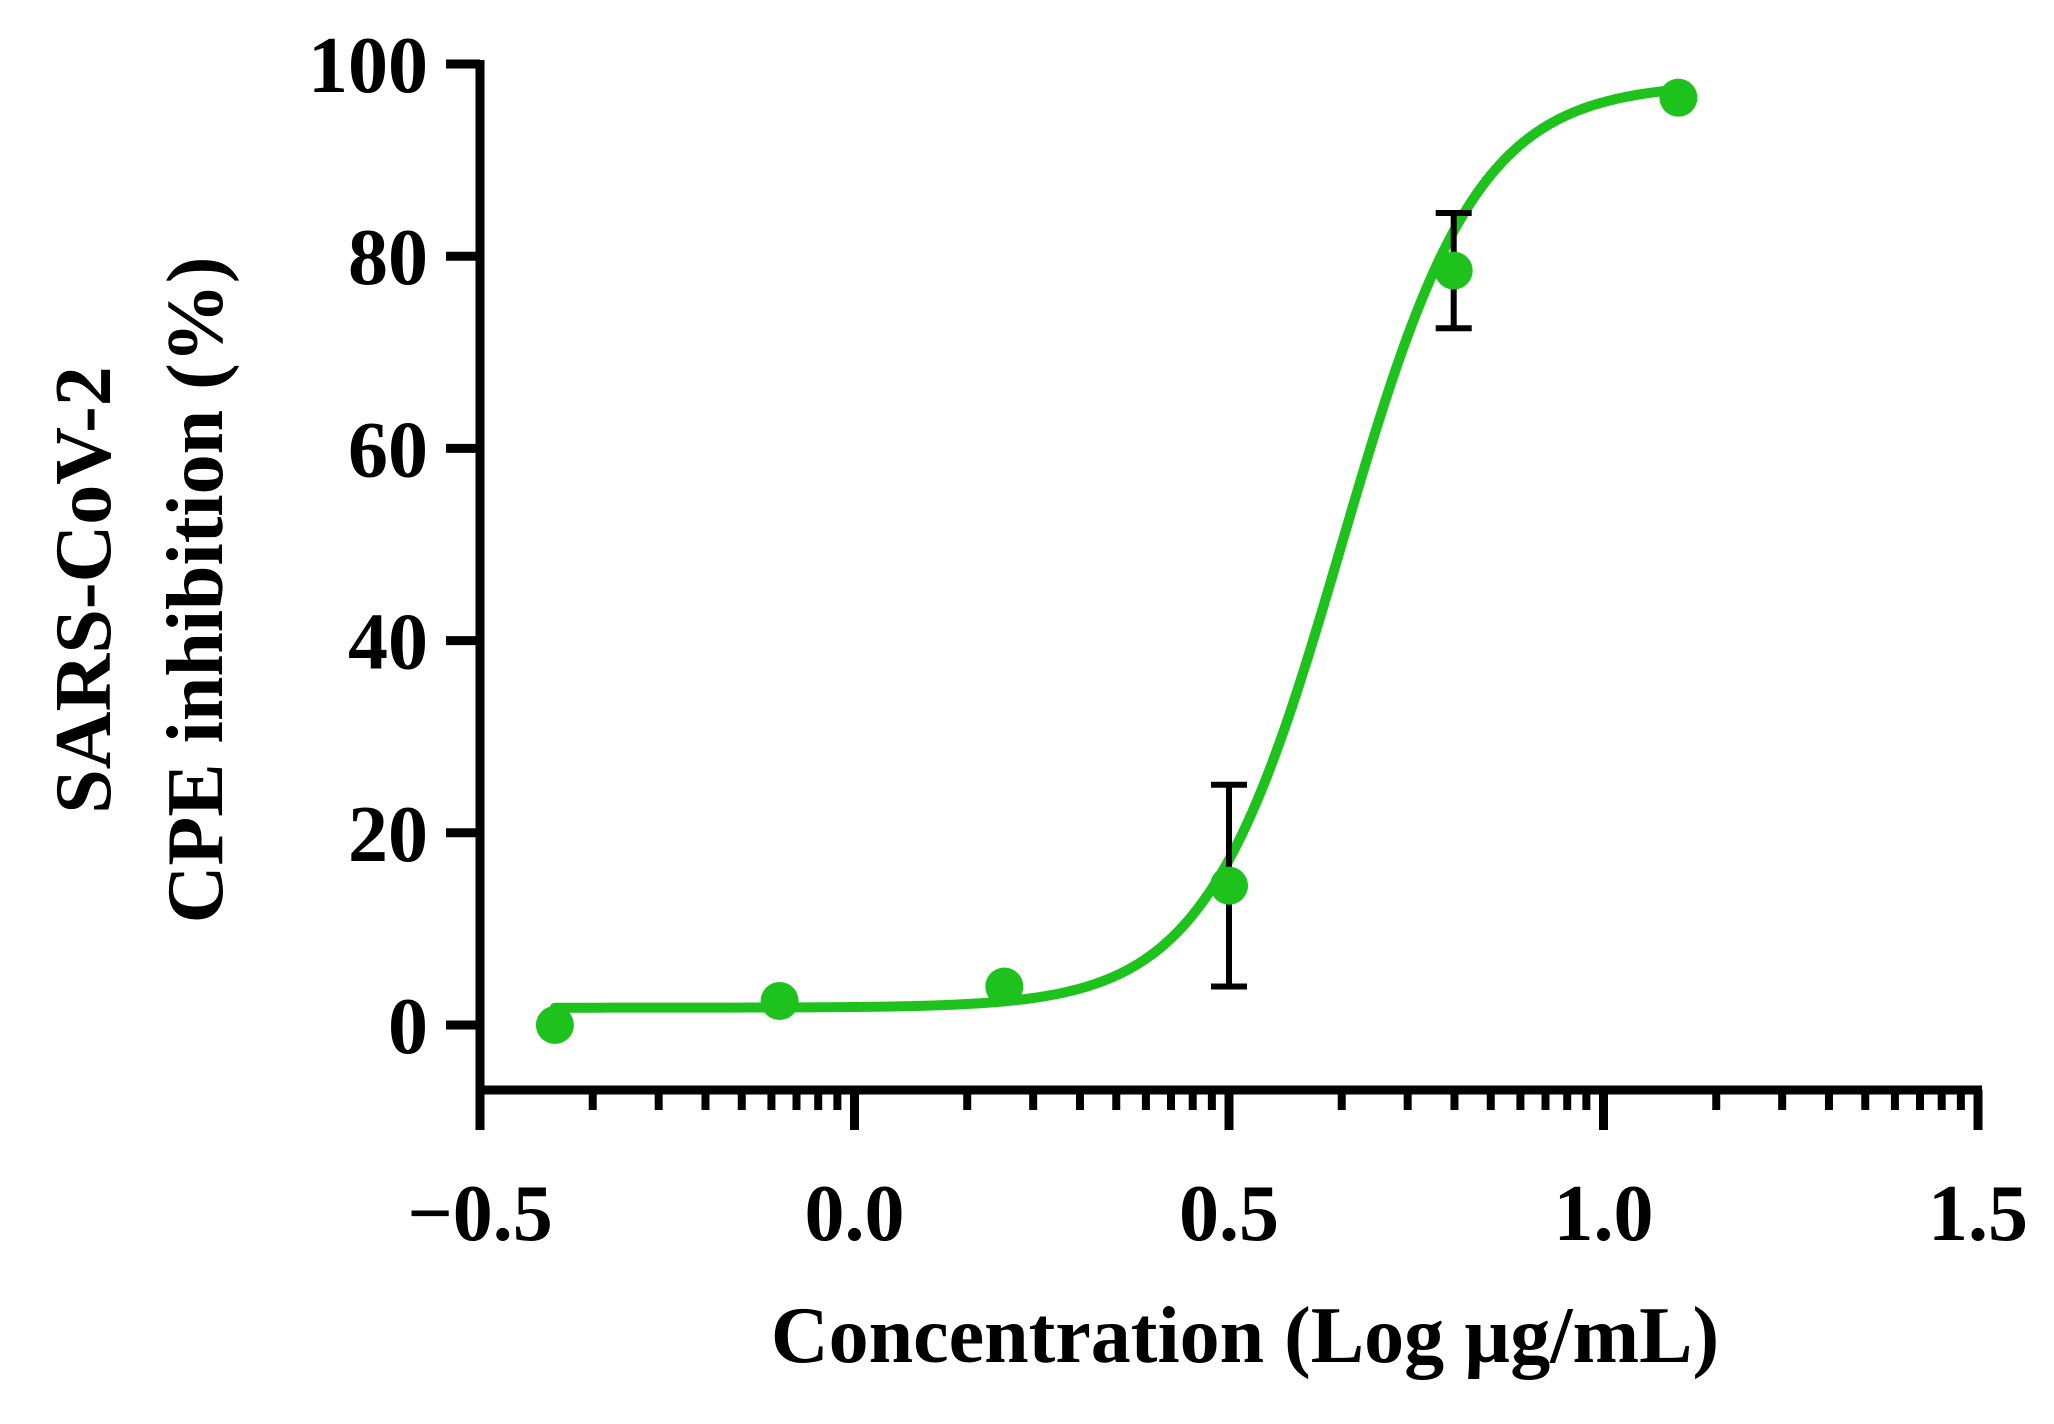  Describe the element at coordinates (396, 557) in the screenshot. I see `y-axis: 0 20 40 60 80 100` at that location.